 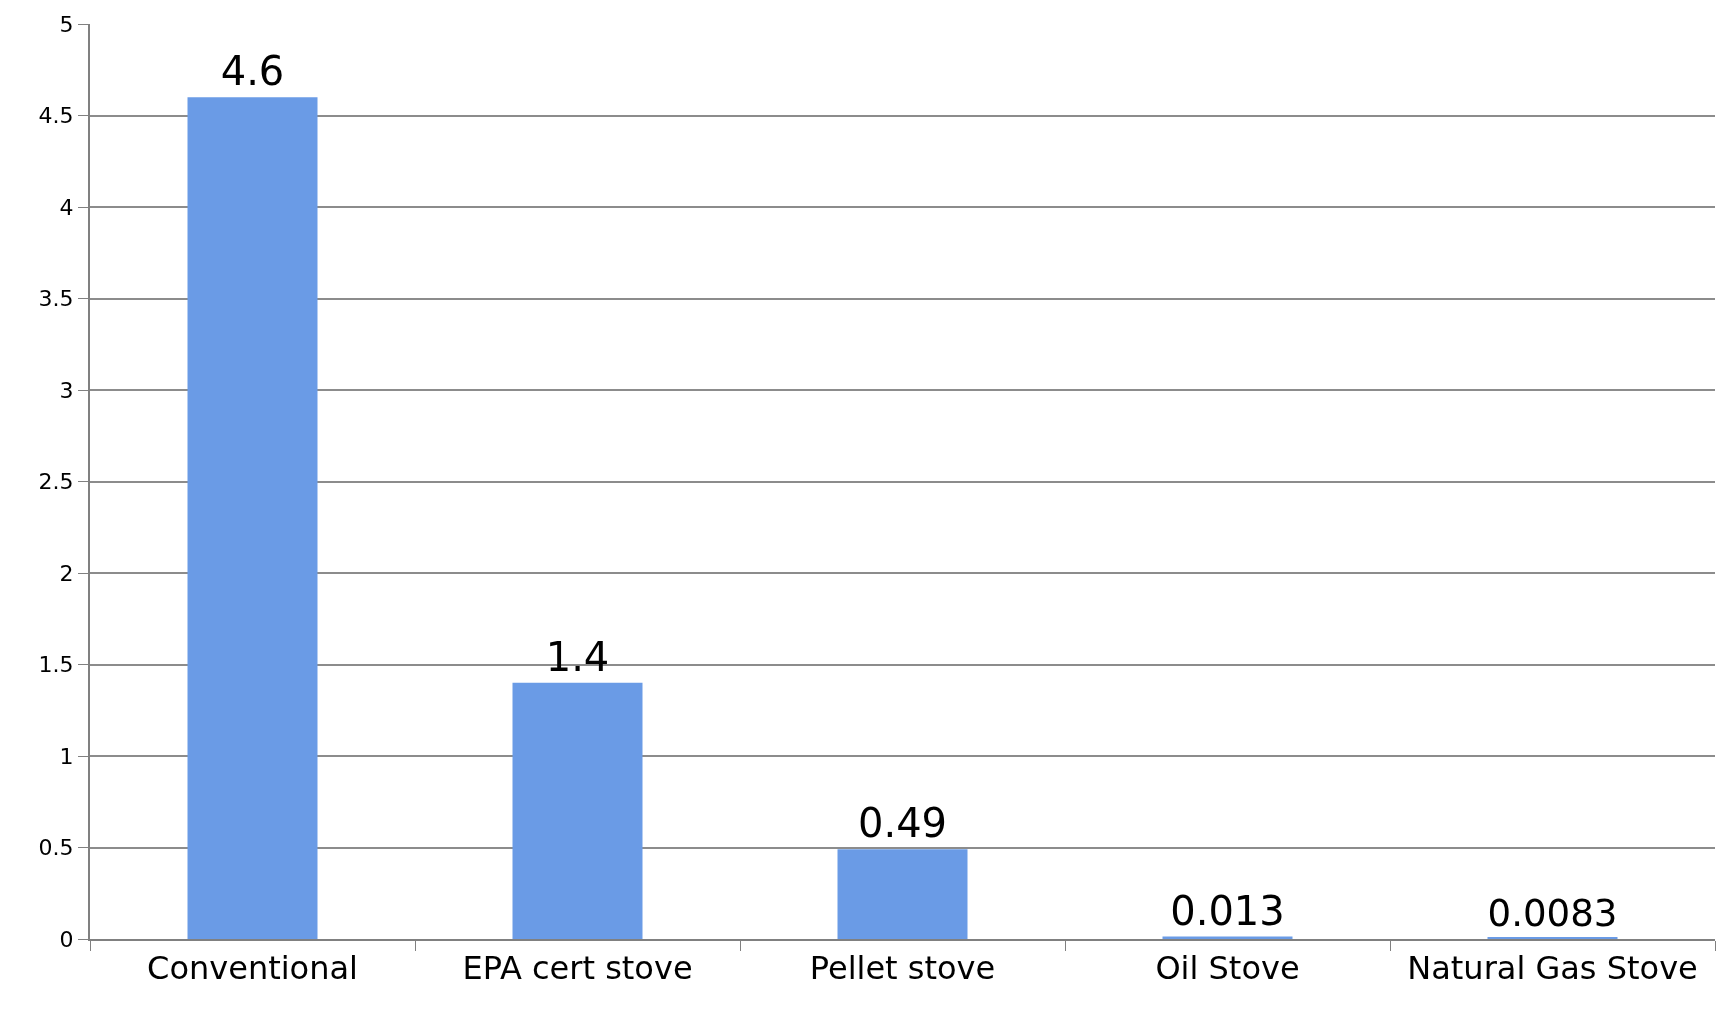 I want to click on data-label: 0.0083, so click(x=1552, y=913).